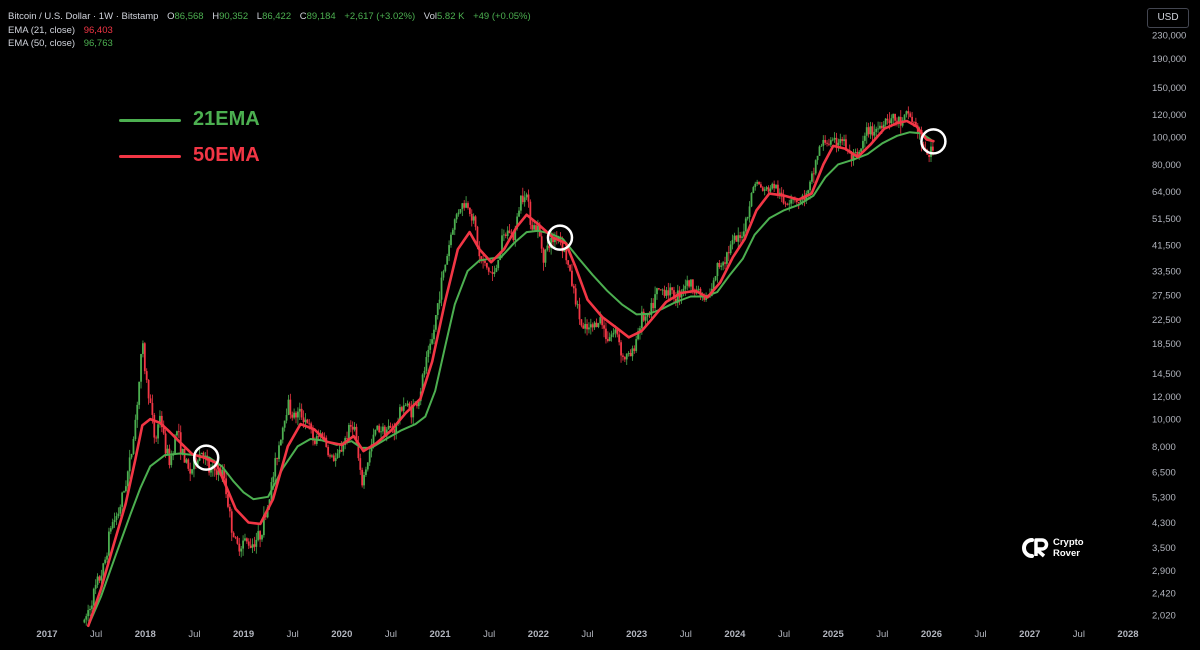  What do you see at coordinates (1166, 219) in the screenshot?
I see `price-tick-label: 51,500` at bounding box center [1166, 219].